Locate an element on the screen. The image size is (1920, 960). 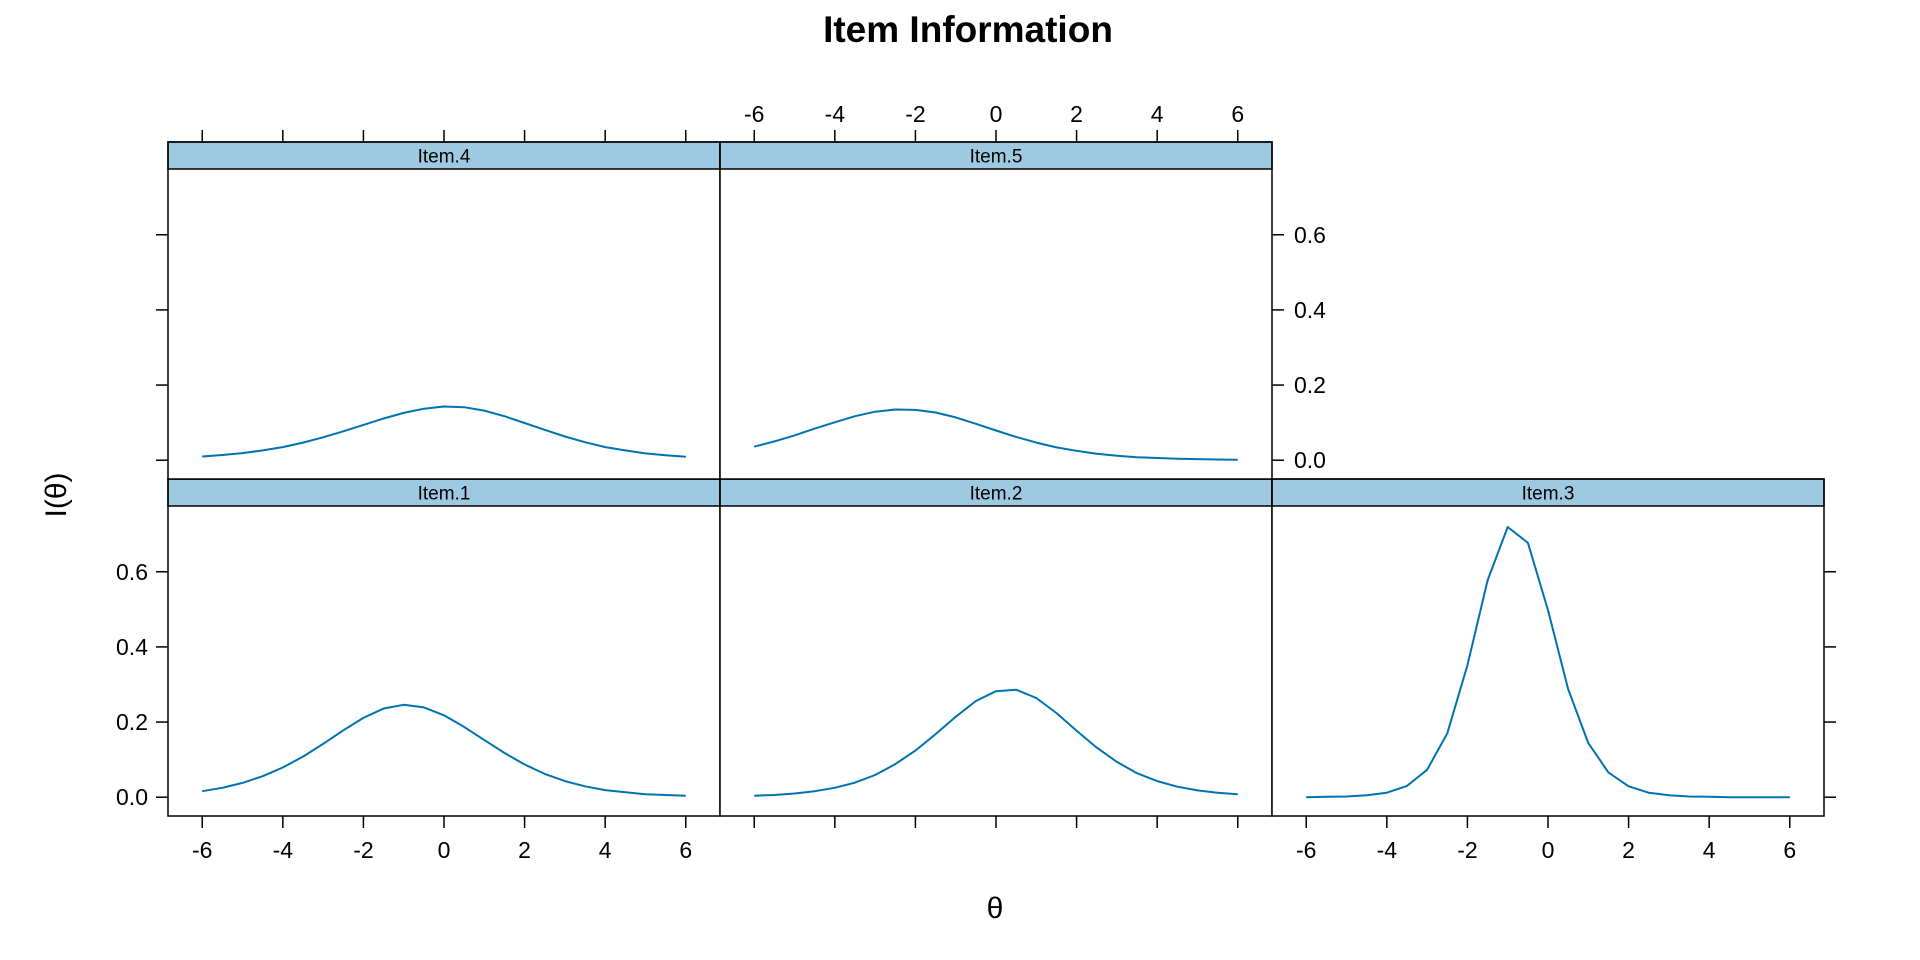
panel-item-3: Item.3 is located at coordinates (1548, 647).